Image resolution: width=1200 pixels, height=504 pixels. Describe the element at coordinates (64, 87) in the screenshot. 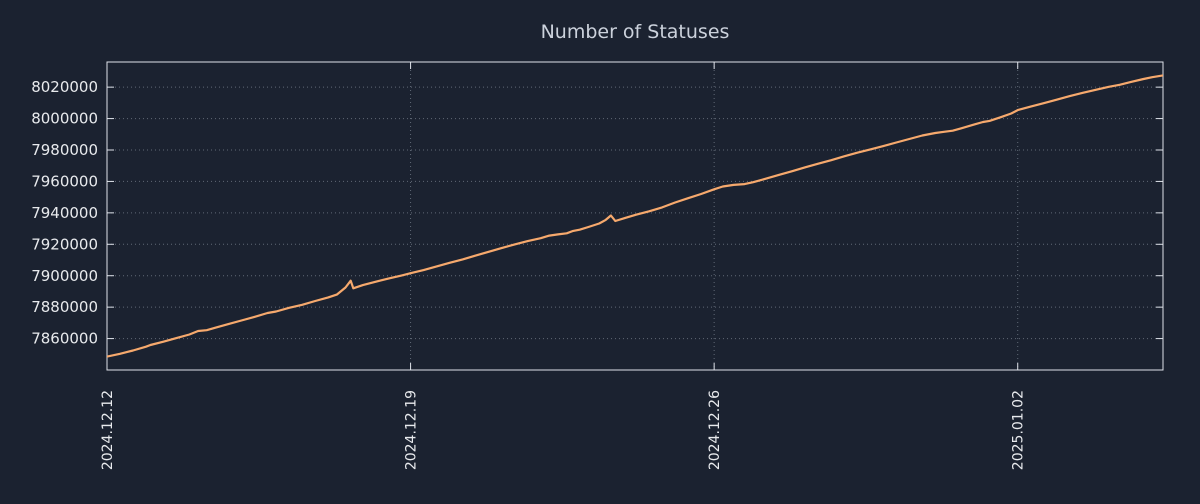

I see `y-axis-tick-label: 8020000` at that location.